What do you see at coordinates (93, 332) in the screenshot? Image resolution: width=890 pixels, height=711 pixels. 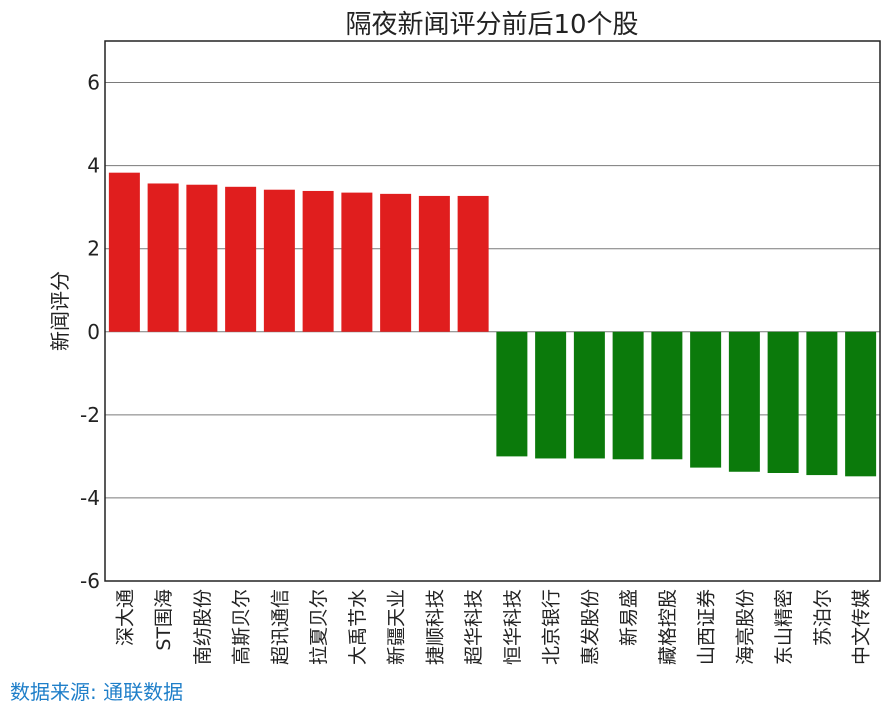 I see `y-tick-label: 0` at bounding box center [93, 332].